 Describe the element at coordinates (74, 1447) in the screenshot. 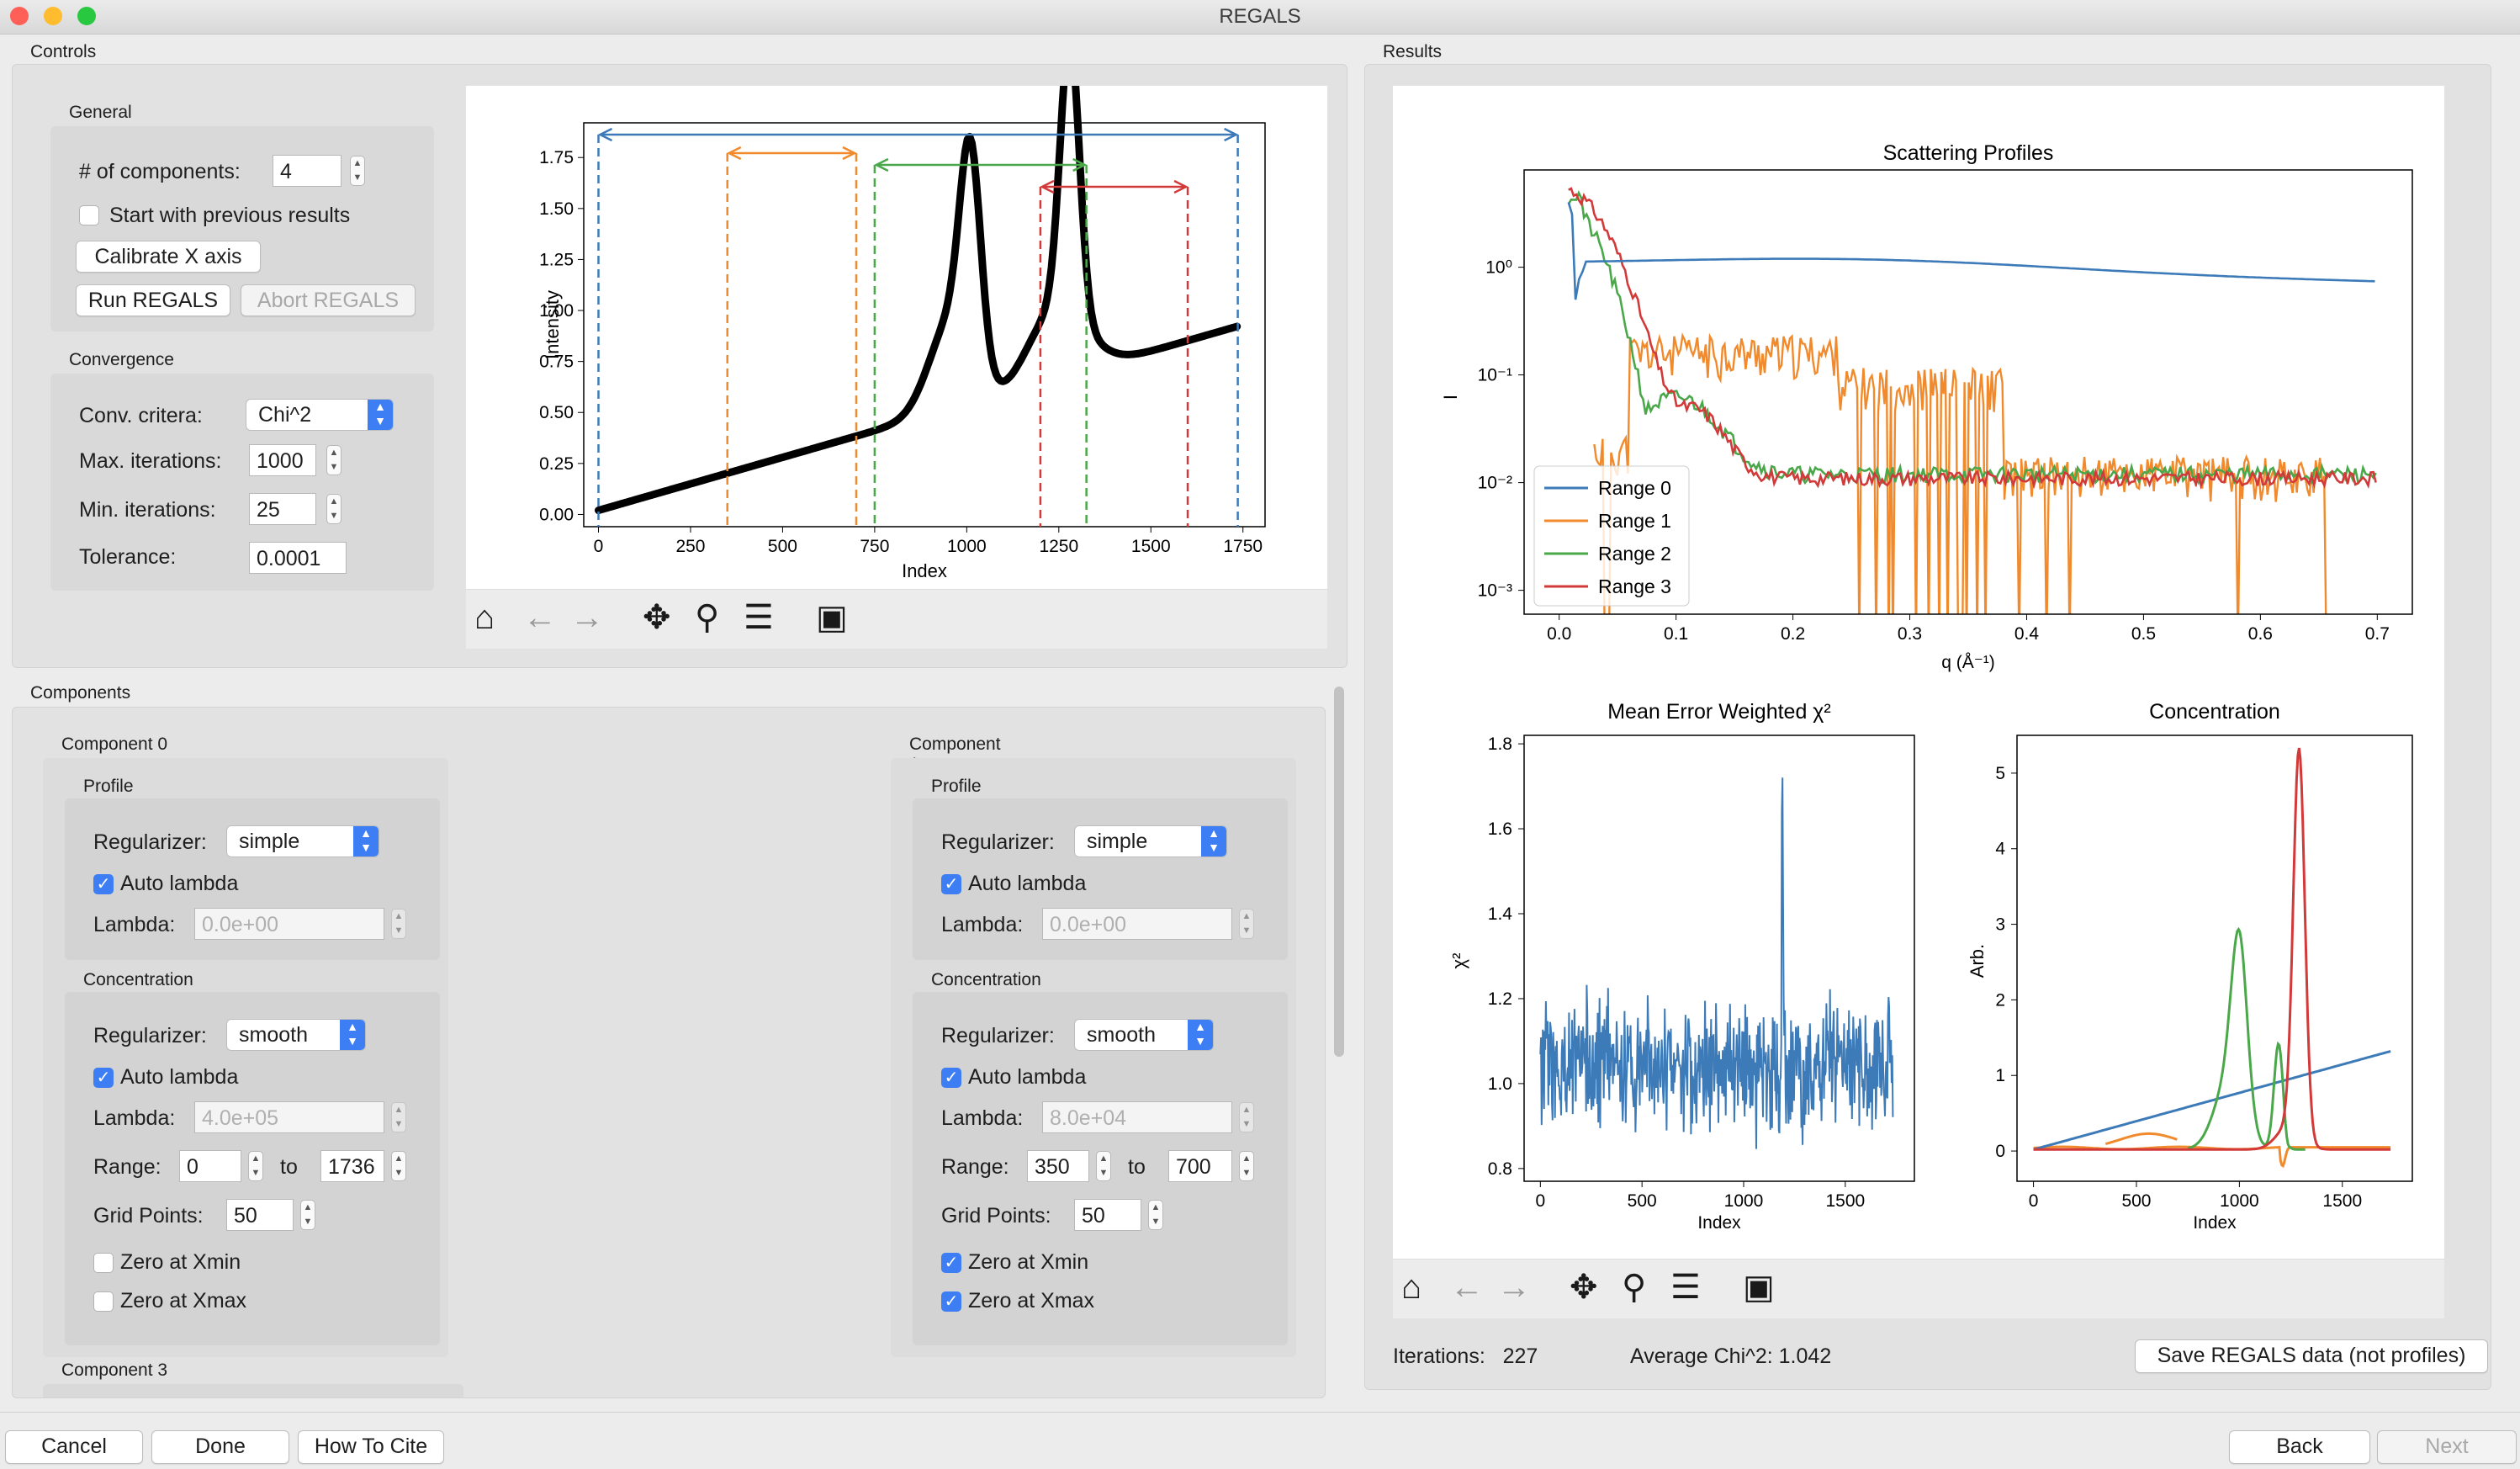

I see `cancel-button: Cancel` at that location.